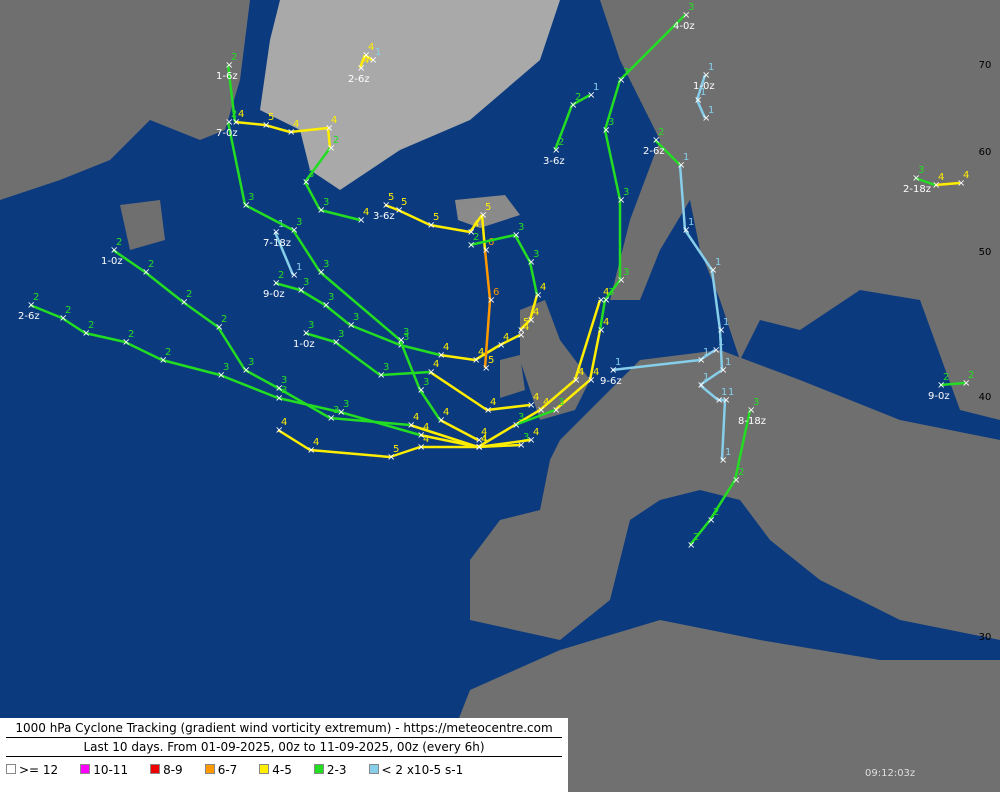 This screenshot has height=792, width=1000. I want to click on legend-item: 4-5, so click(275, 770).